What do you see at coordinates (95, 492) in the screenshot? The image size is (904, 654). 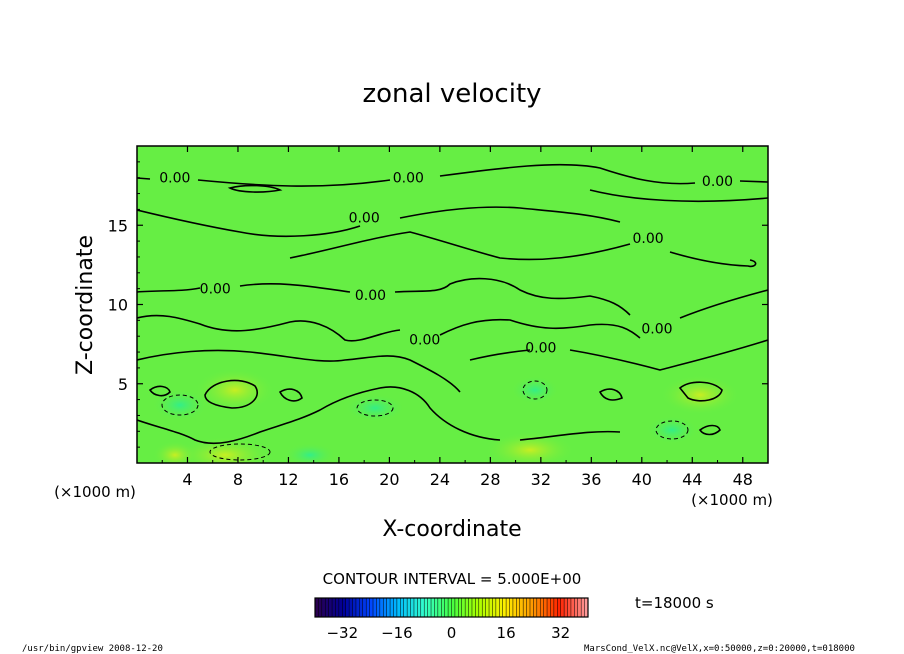 I see `x-unit-left: (×1000 m)` at bounding box center [95, 492].